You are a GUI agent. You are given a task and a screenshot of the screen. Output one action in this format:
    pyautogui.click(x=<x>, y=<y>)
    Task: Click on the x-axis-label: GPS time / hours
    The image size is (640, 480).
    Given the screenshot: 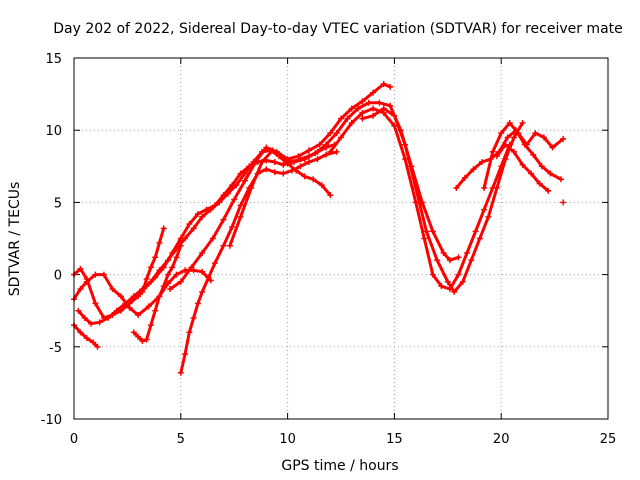 What is the action you would take?
    pyautogui.click(x=339, y=466)
    